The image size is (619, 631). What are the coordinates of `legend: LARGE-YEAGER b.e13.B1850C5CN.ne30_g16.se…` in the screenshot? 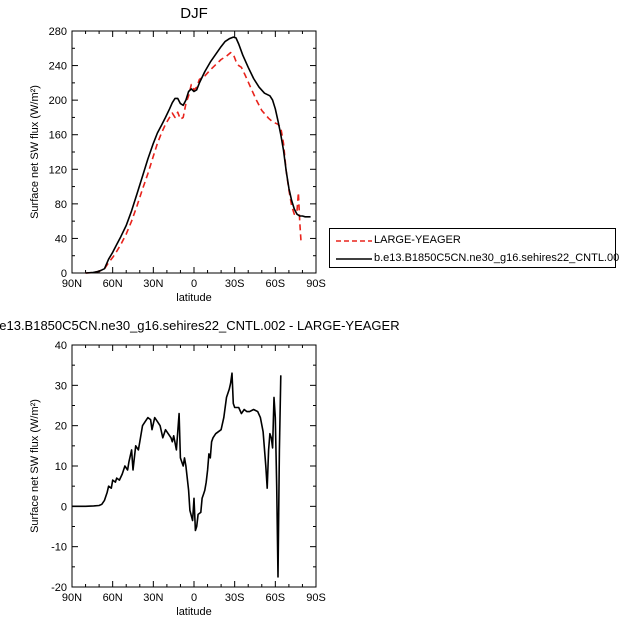 It's located at (474, 248).